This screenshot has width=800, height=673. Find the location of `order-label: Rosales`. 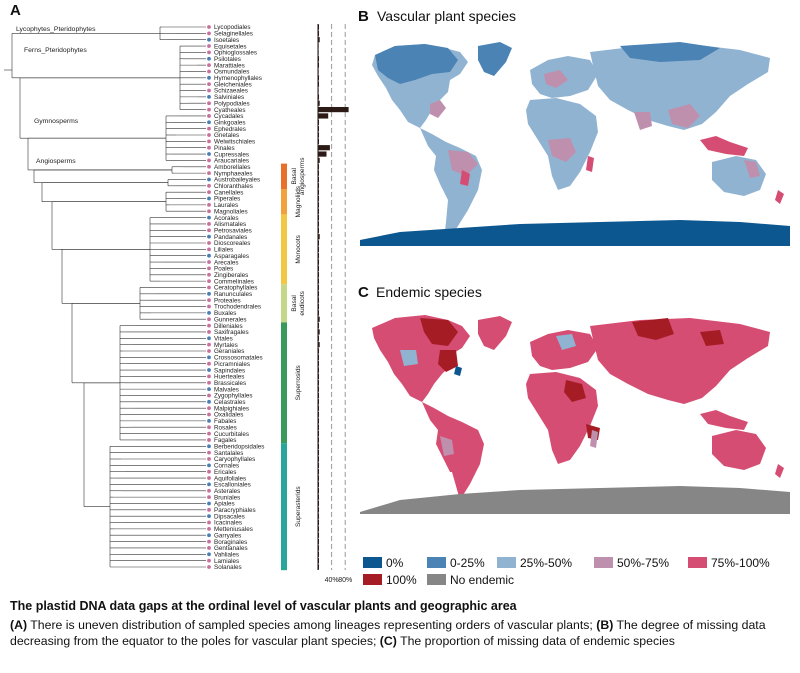

order-label: Rosales is located at coordinates (225, 427).